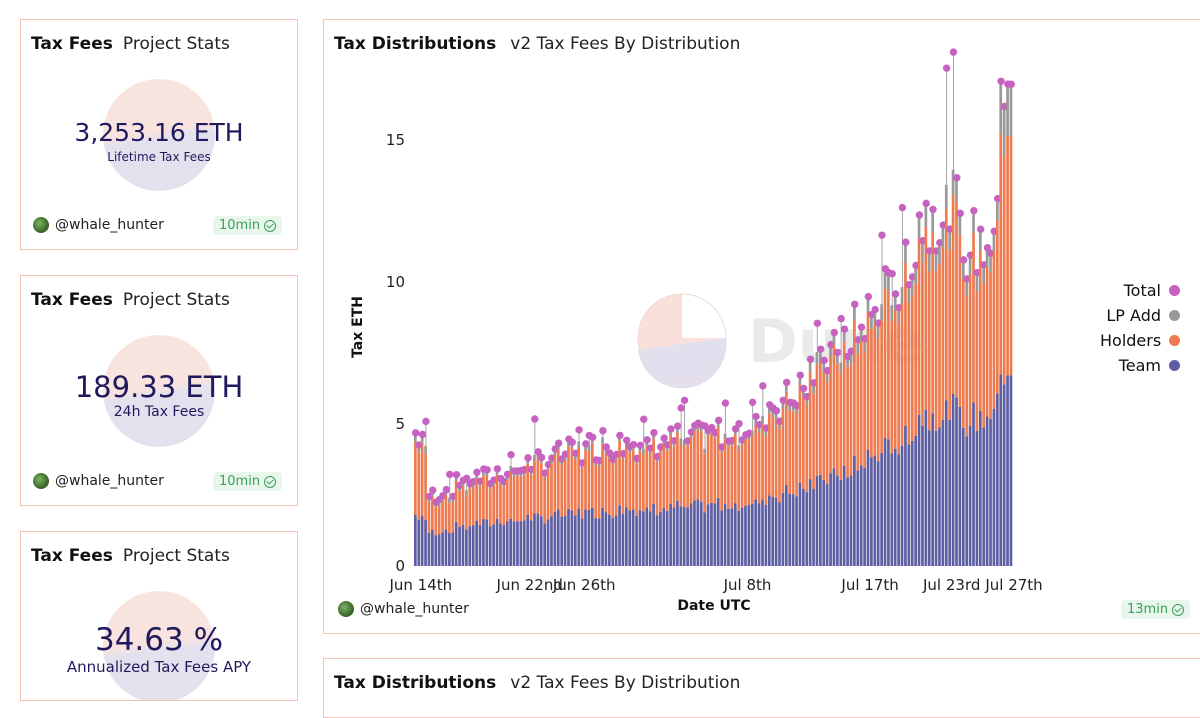 This screenshot has width=1200, height=718. What do you see at coordinates (159, 640) in the screenshot?
I see `counter-value: 34.63 %` at bounding box center [159, 640].